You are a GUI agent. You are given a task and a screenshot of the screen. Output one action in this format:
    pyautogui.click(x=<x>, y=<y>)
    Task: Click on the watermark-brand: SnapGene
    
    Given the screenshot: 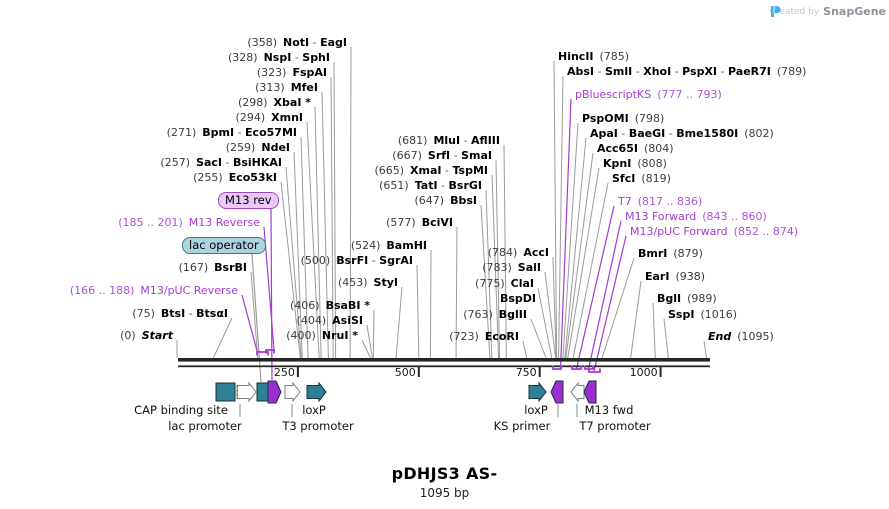 What is the action you would take?
    pyautogui.click(x=854, y=11)
    